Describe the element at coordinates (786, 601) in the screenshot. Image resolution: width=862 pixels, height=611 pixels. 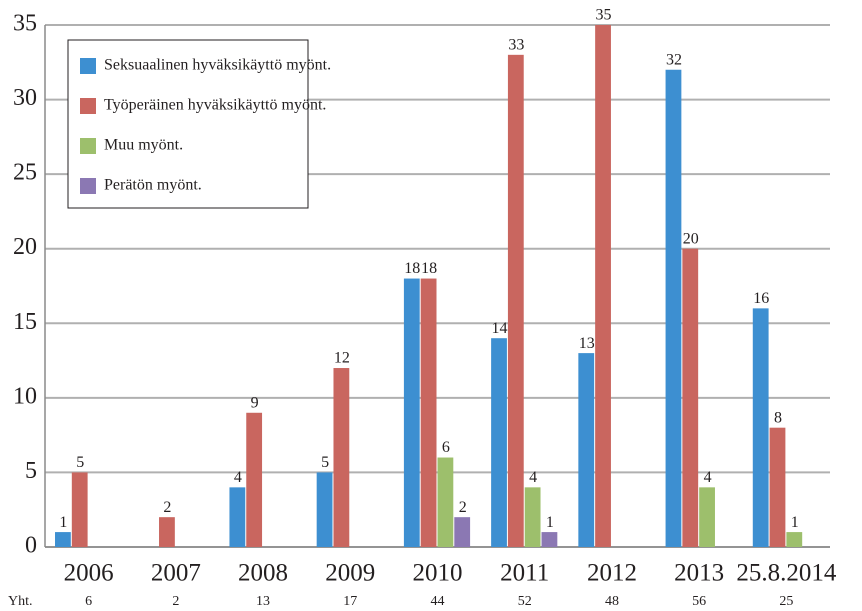
I see `total-label: 25` at that location.